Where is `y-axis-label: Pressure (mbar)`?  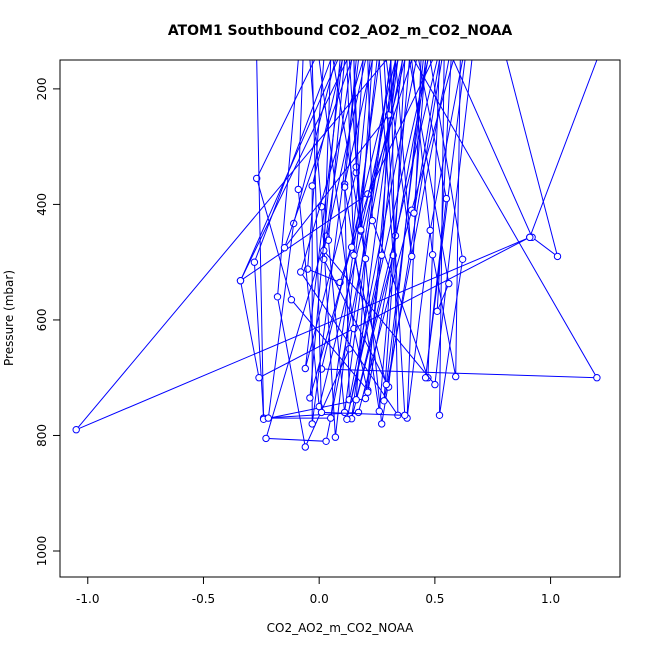
y-axis-label: Pressure (mbar) is located at coordinates (9, 318).